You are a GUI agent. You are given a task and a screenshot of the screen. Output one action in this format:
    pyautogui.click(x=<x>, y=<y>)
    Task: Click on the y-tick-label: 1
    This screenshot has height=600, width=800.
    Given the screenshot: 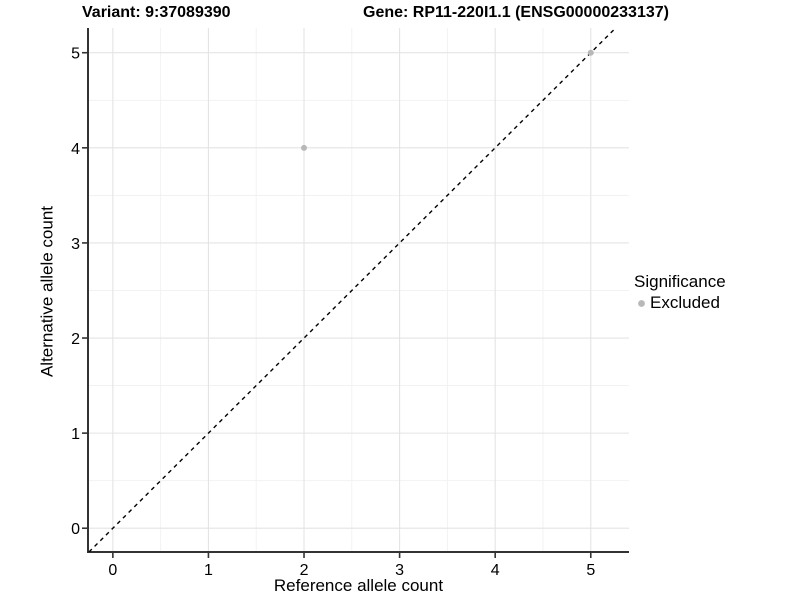 What is the action you would take?
    pyautogui.click(x=75, y=434)
    